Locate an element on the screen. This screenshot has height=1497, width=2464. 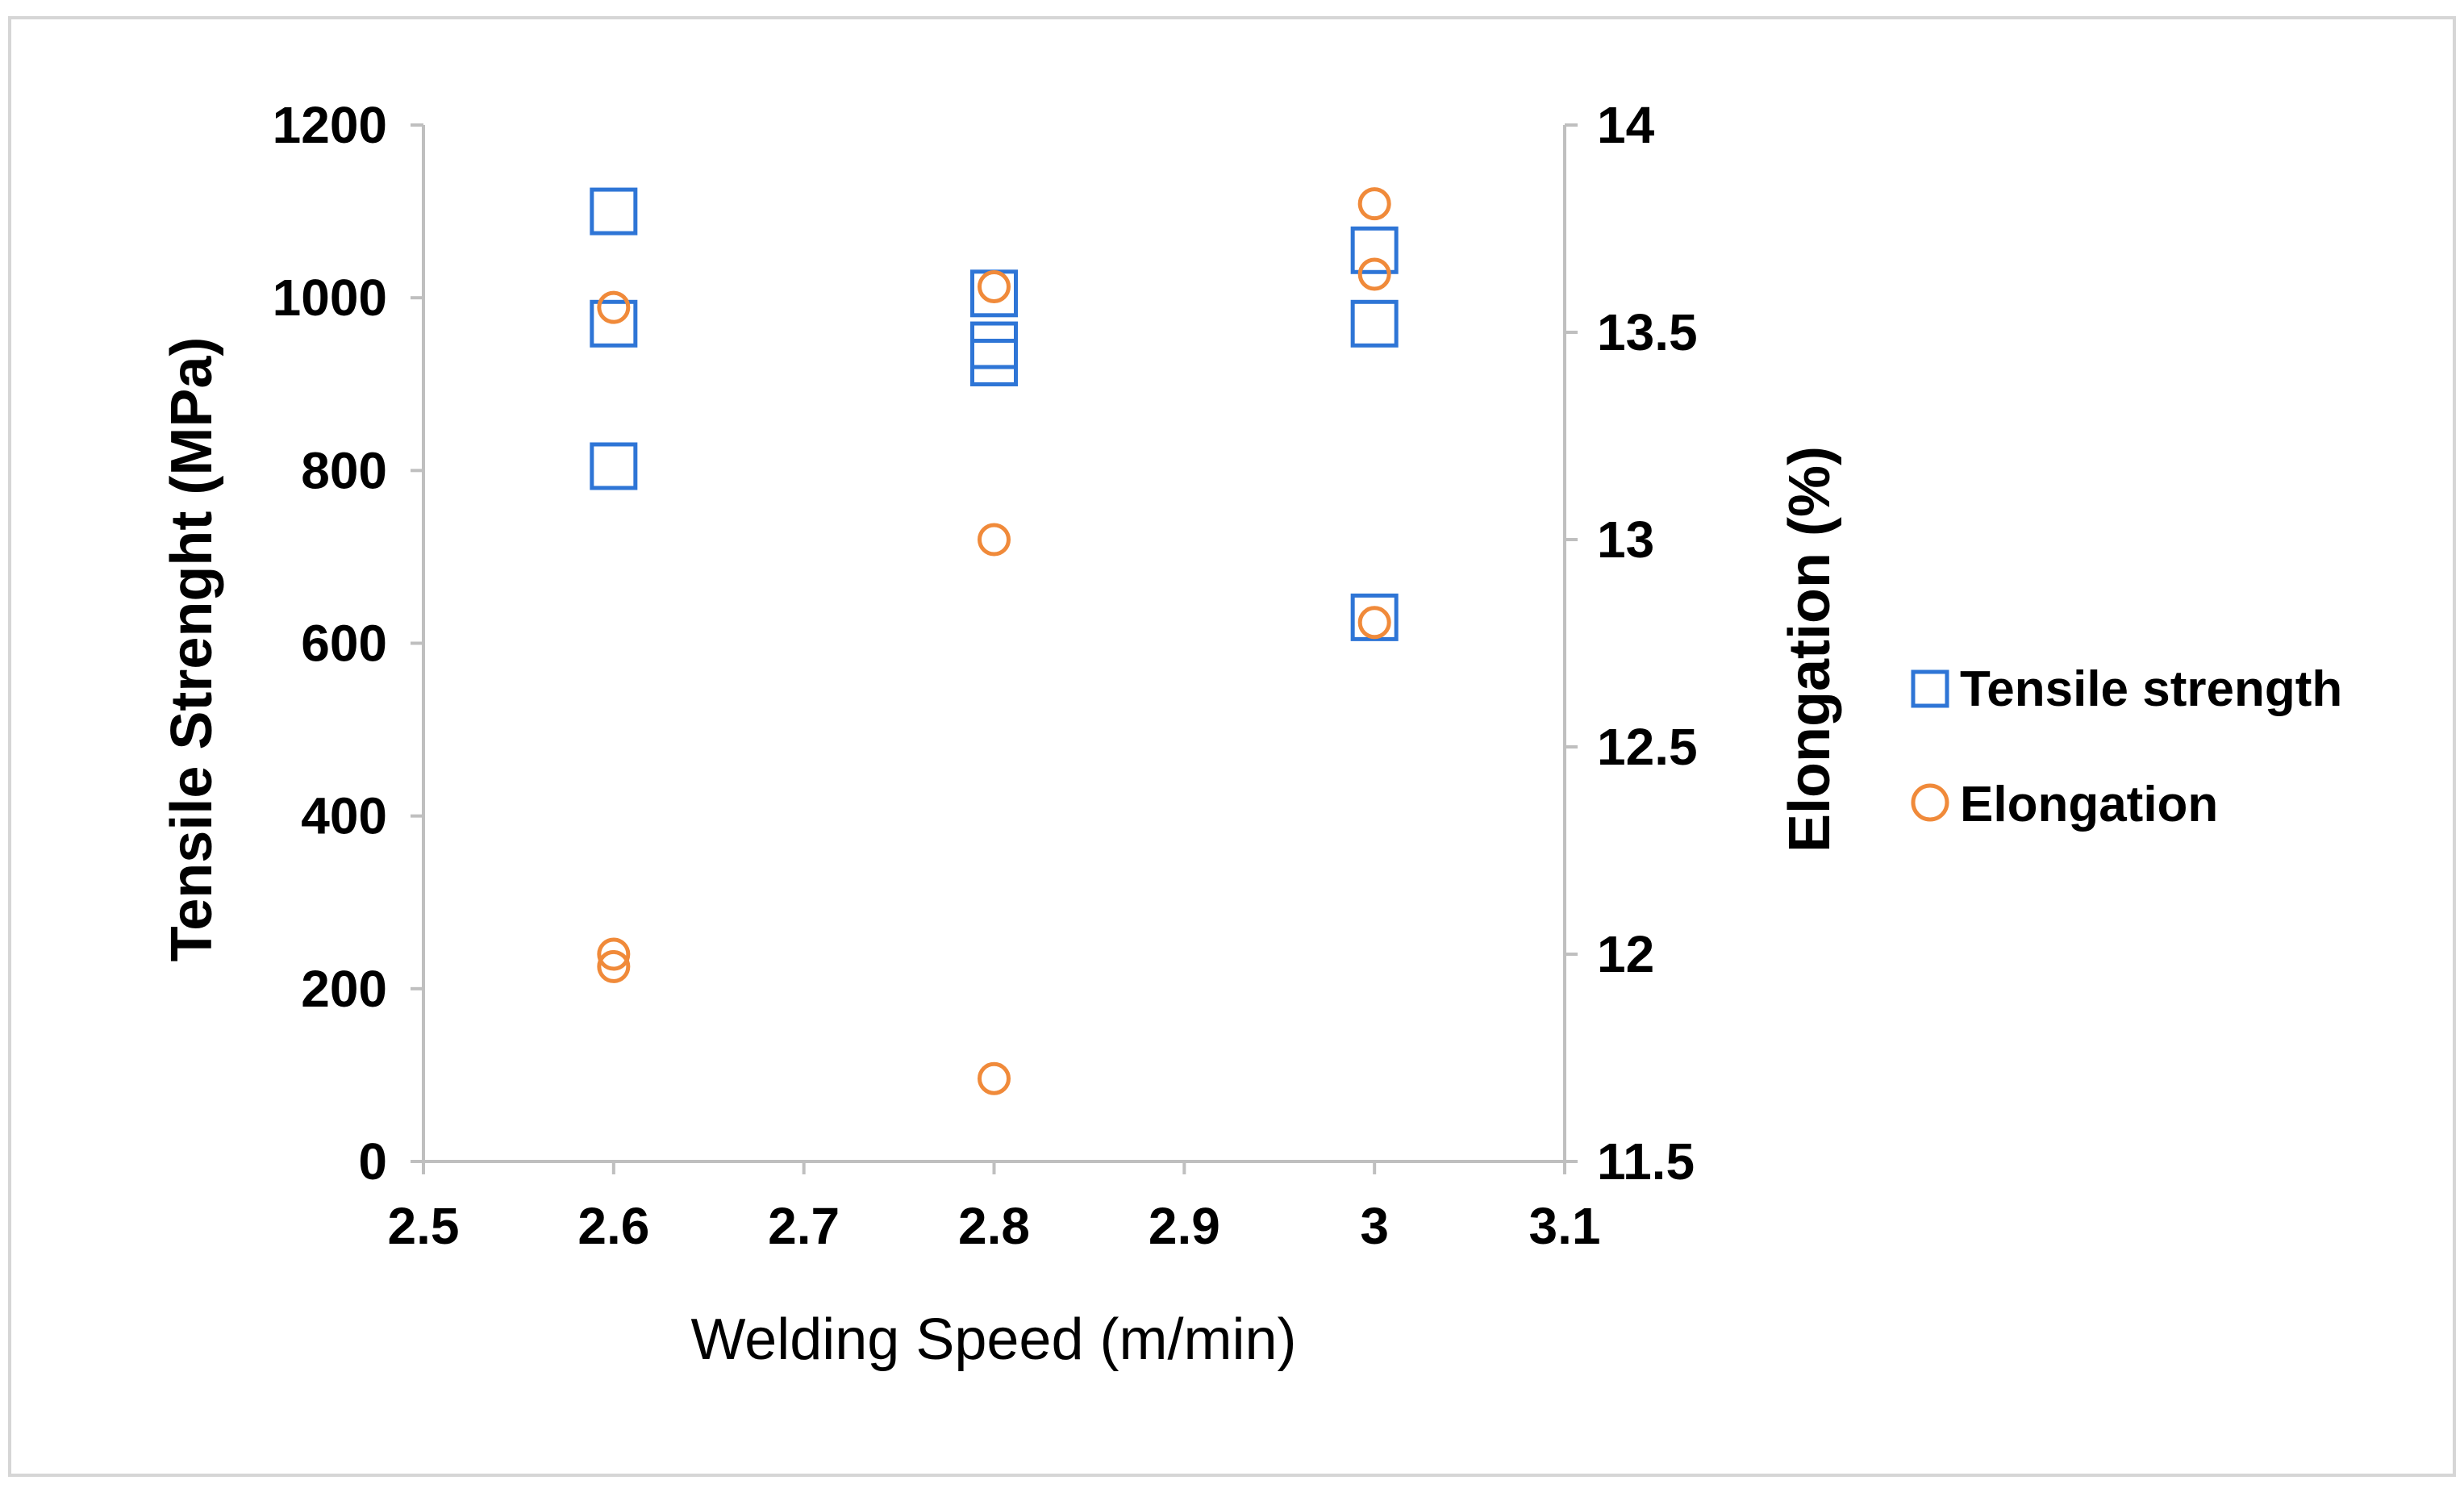
y-tick-label: 400 is located at coordinates (344, 816).